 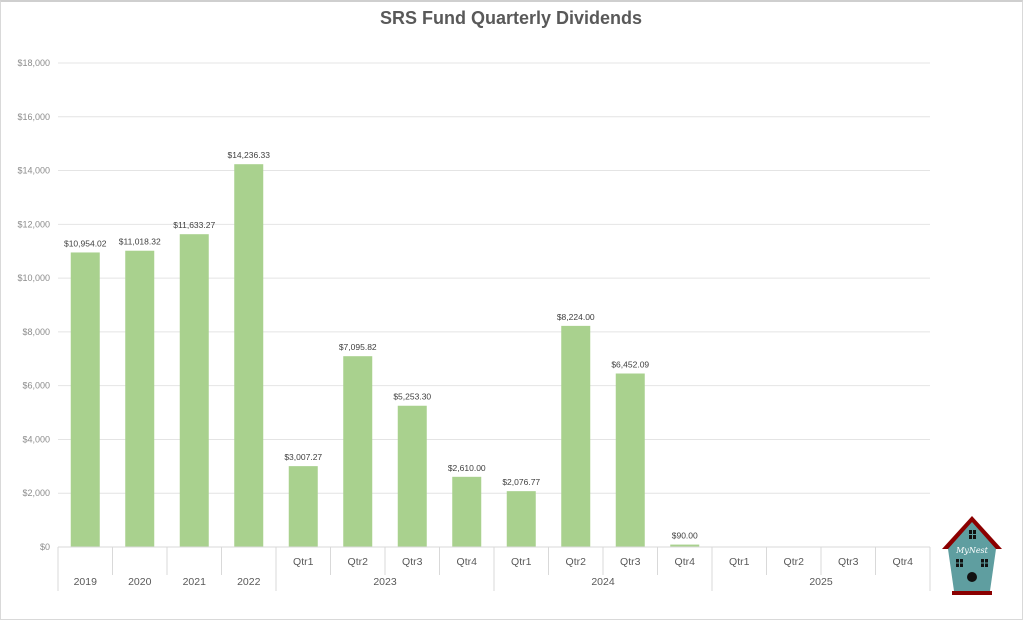 What do you see at coordinates (685, 536) in the screenshot?
I see `data-label: $90.00` at bounding box center [685, 536].